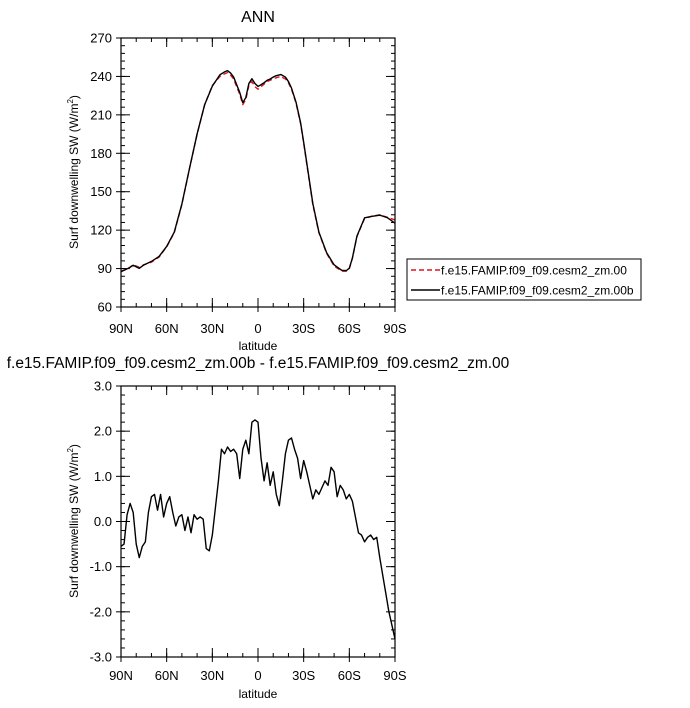 The image size is (690, 708). I want to click on y-tick-label: 60, so click(105, 307).